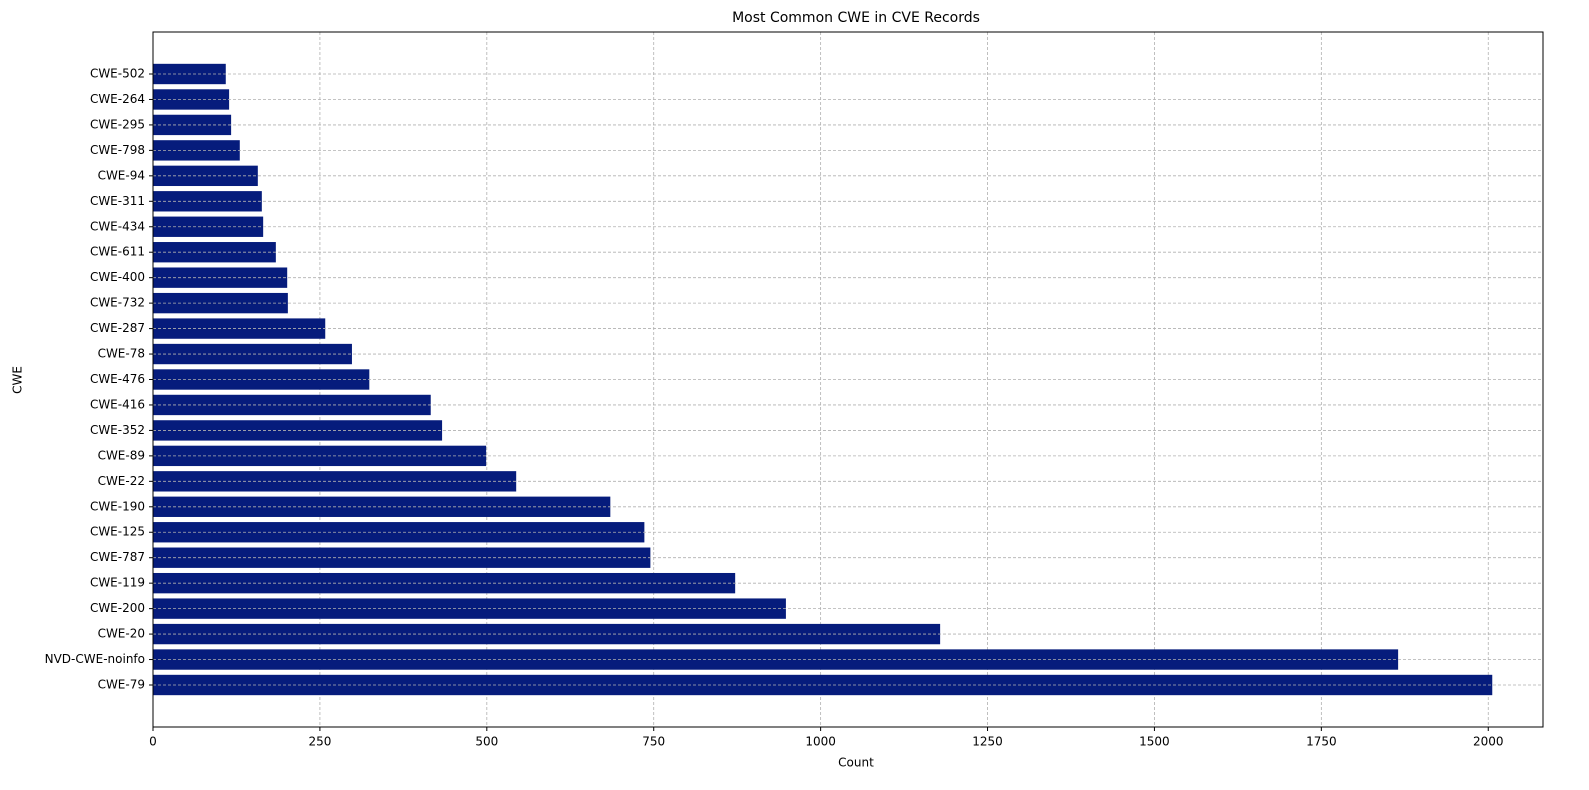 The height and width of the screenshot is (790, 1589). What do you see at coordinates (1321, 742) in the screenshot?
I see `x-tick-label: 1750` at bounding box center [1321, 742].